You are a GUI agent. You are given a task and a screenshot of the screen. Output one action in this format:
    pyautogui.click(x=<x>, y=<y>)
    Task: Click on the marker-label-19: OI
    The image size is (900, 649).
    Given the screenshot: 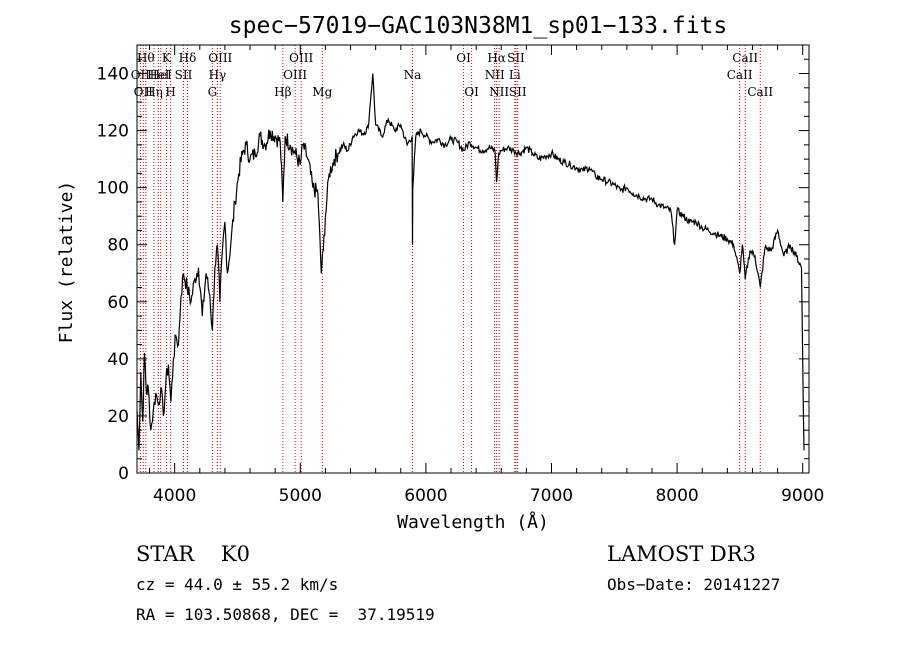 What is the action you would take?
    pyautogui.click(x=471, y=92)
    